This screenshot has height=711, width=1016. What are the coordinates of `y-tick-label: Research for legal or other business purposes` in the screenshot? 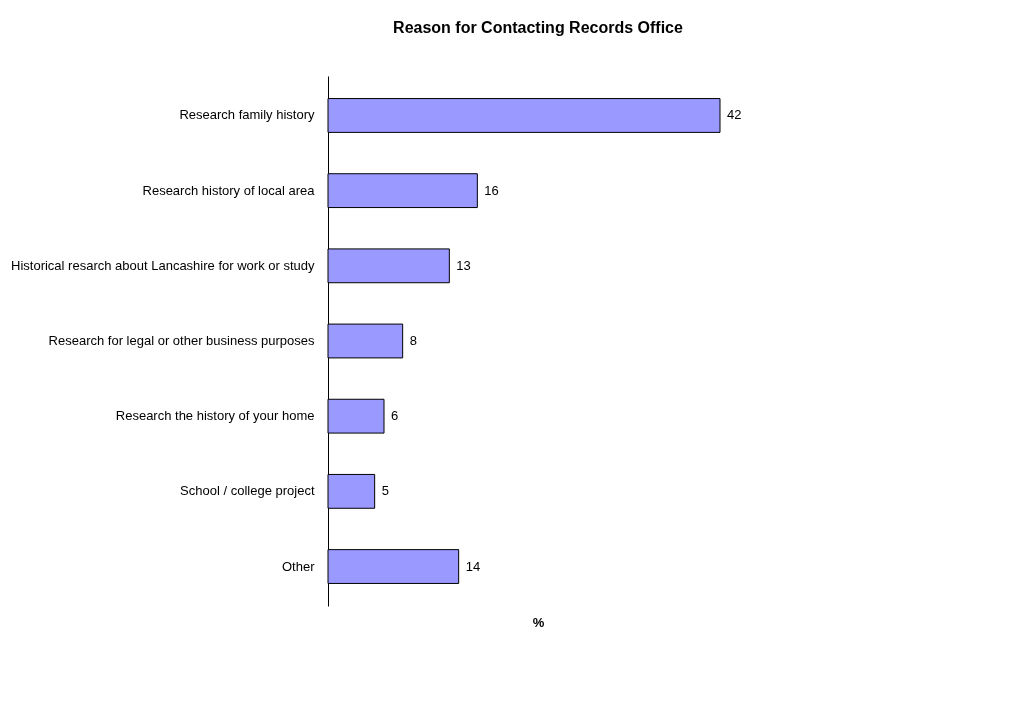 It's located at (181, 340).